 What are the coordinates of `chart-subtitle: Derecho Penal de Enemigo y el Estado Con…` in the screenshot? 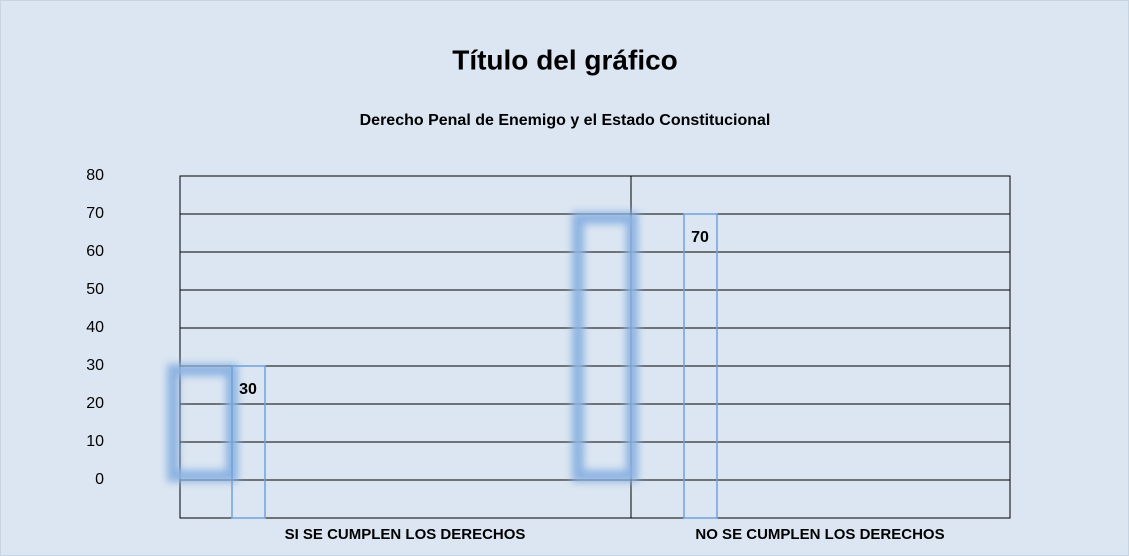 It's located at (565, 120).